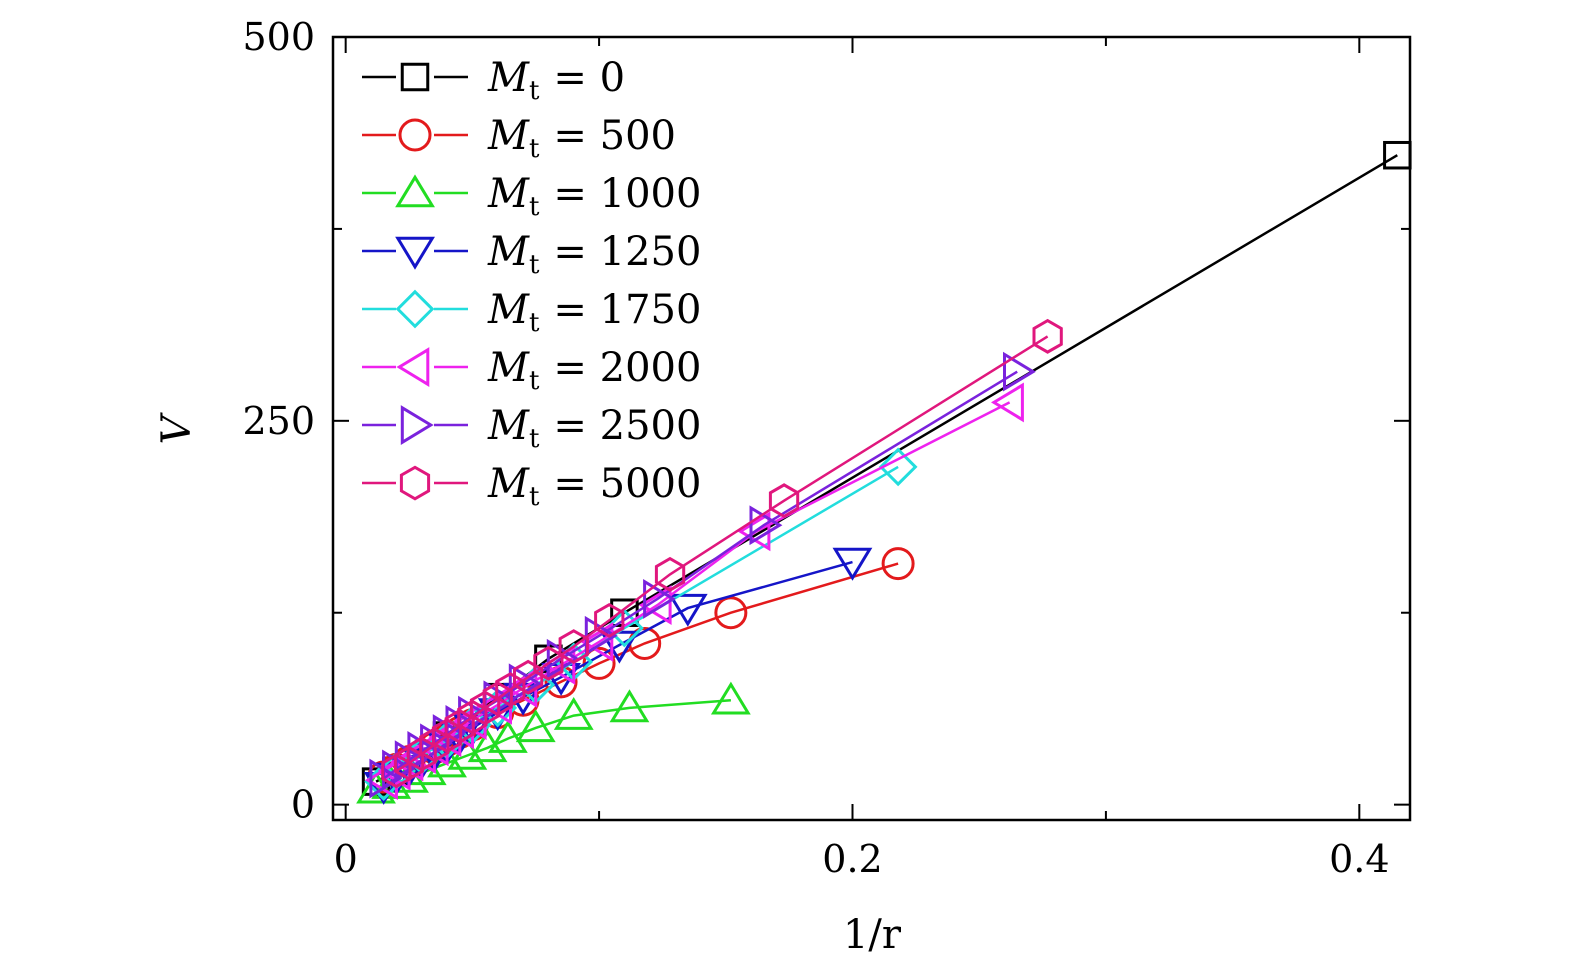 The image size is (1575, 975). Describe the element at coordinates (278, 37) in the screenshot. I see `y-tick-label: 500` at that location.